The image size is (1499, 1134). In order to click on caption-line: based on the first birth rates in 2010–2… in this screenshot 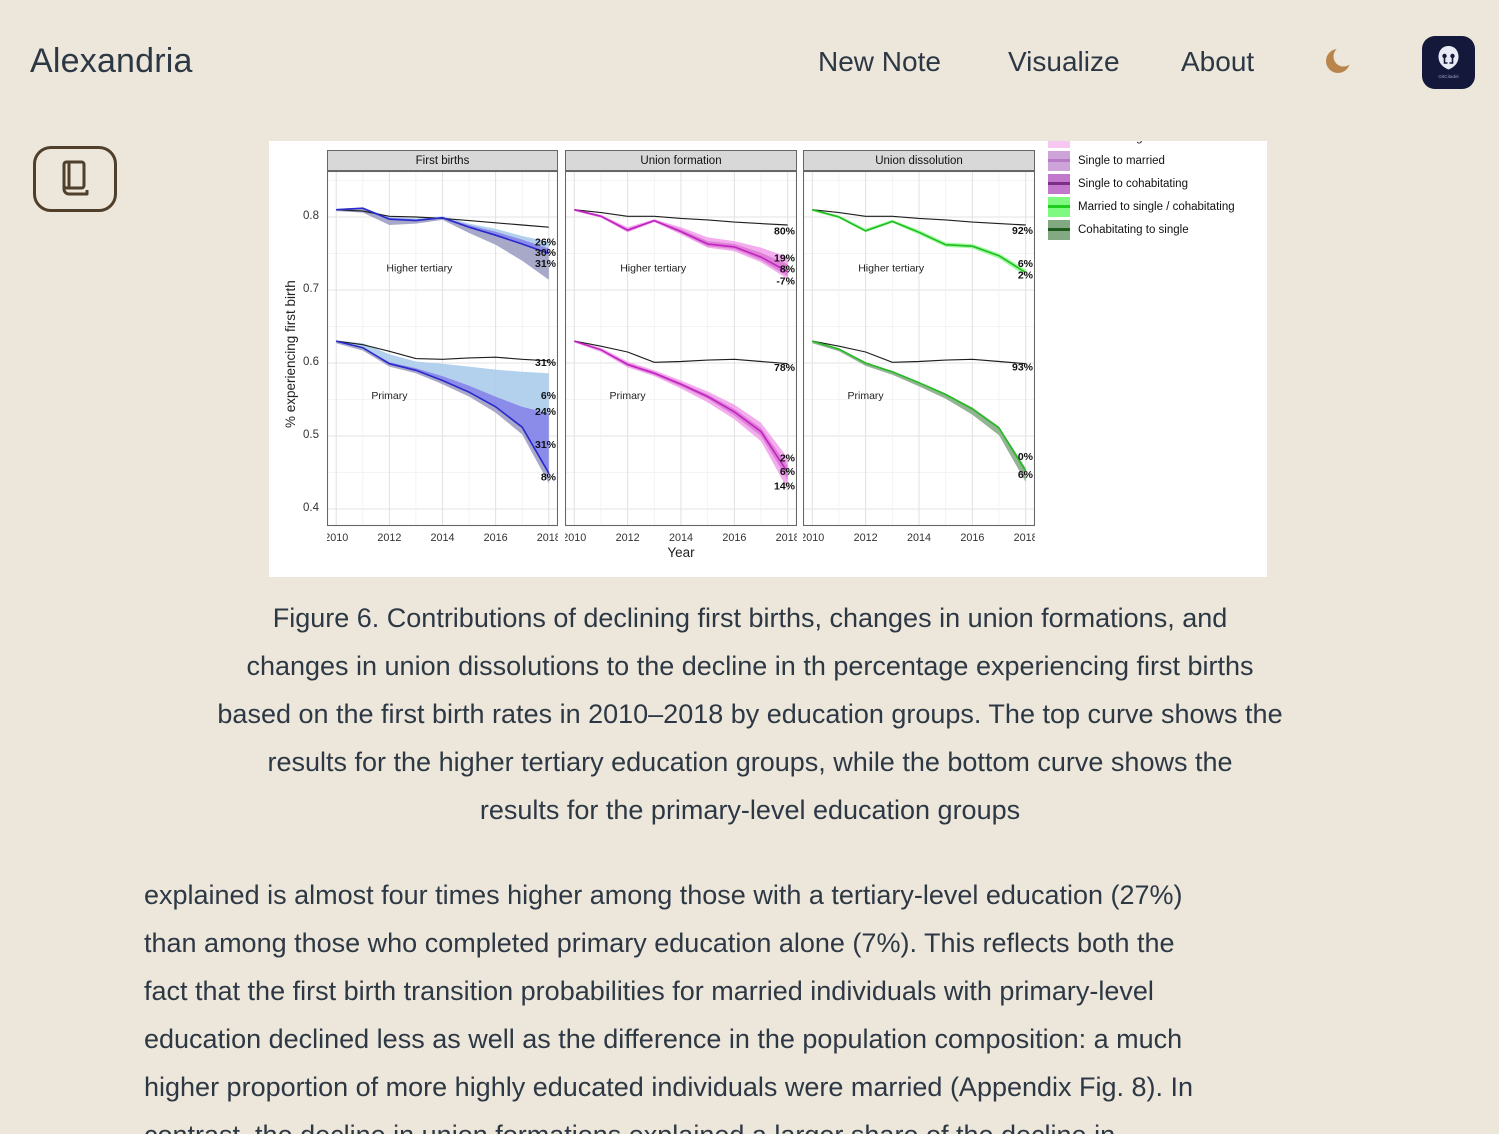, I will do `click(750, 714)`.